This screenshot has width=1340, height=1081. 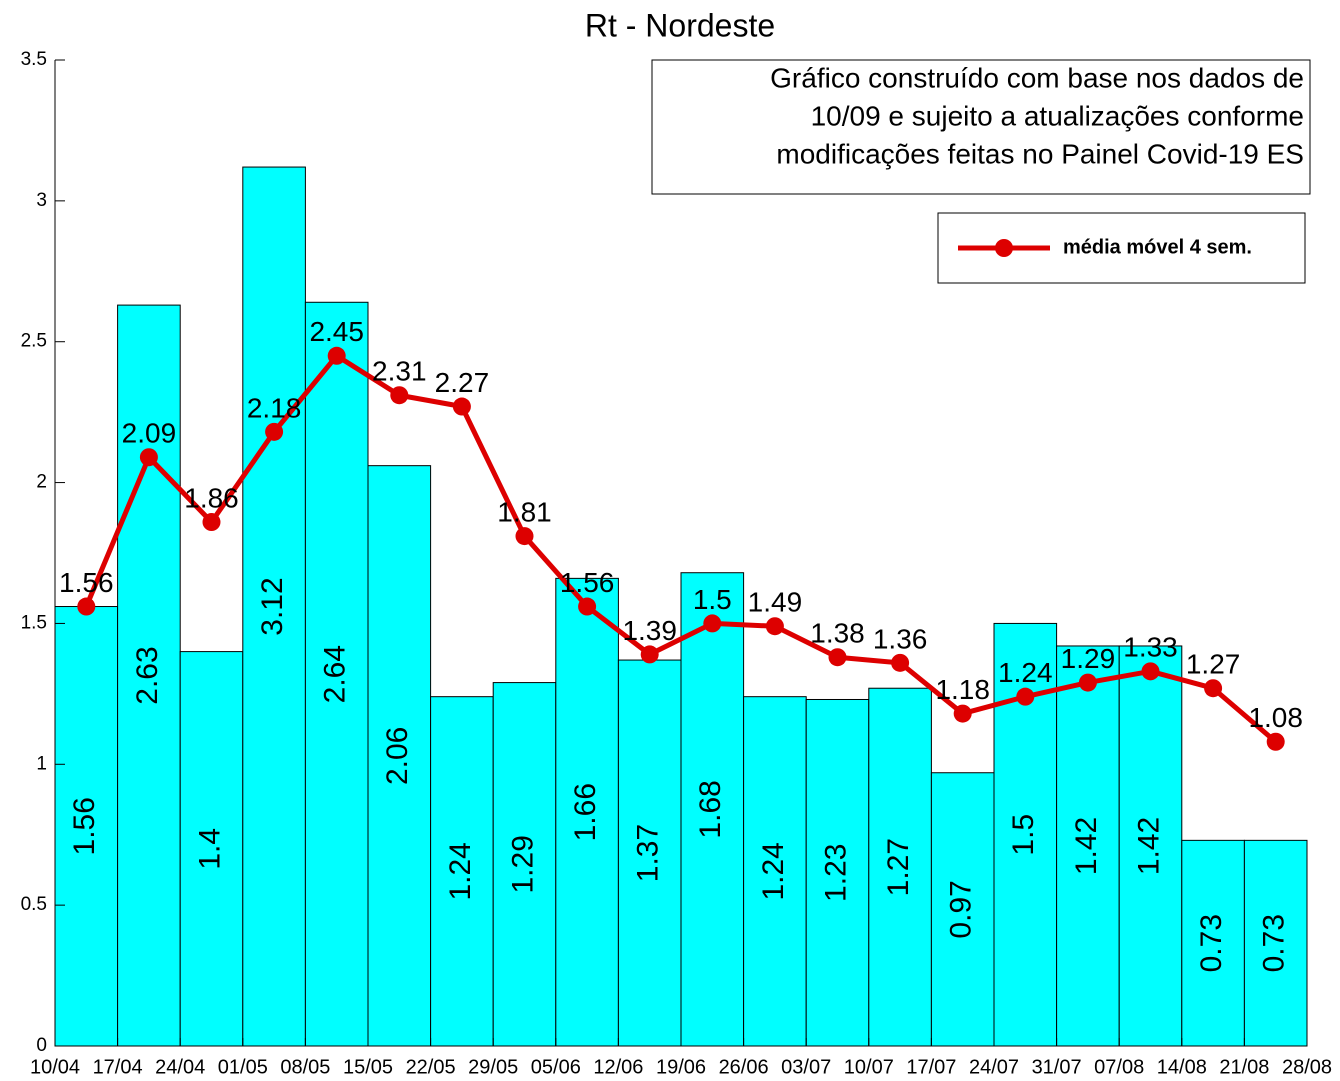 What do you see at coordinates (837, 633) in the screenshot?
I see `point-label: 1.38` at bounding box center [837, 633].